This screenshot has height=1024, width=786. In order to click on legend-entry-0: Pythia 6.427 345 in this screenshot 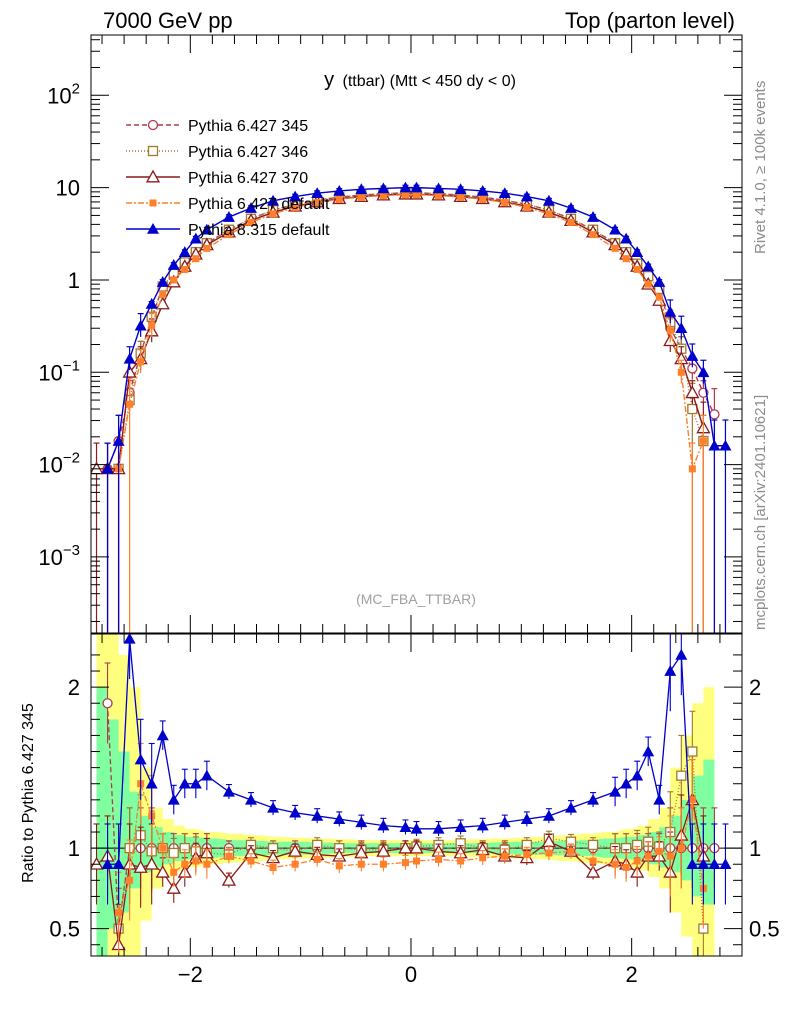, I will do `click(217, 126)`.